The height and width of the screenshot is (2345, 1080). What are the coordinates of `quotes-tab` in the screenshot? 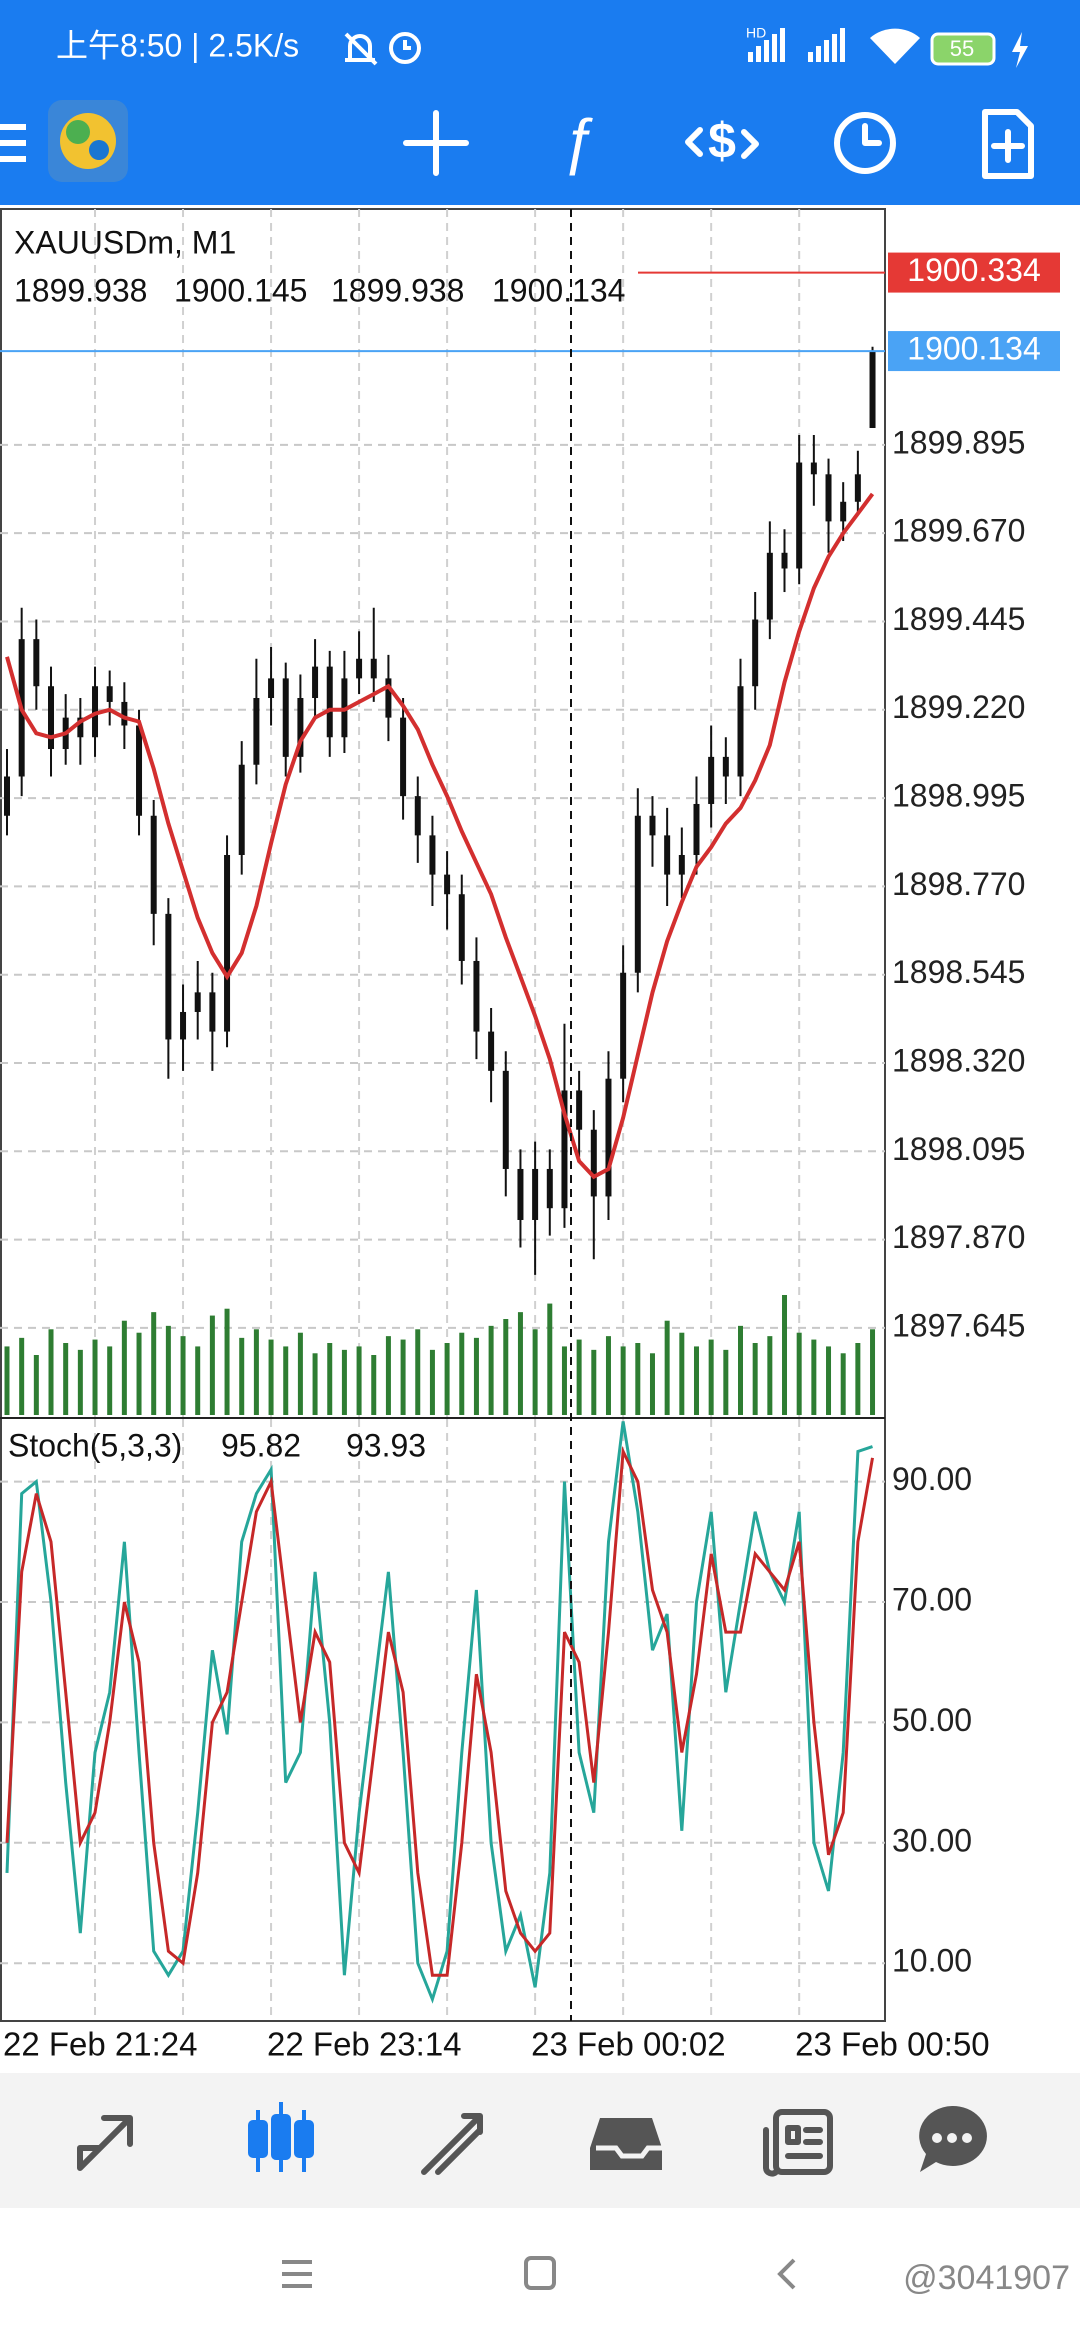 It's located at (105, 2143).